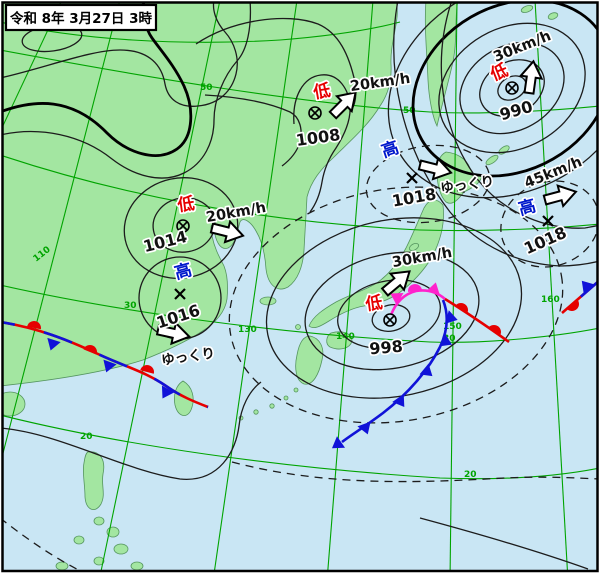 The height and width of the screenshot is (581, 600). Describe the element at coordinates (386, 348) in the screenshot. I see `pressure-value: 998` at that location.